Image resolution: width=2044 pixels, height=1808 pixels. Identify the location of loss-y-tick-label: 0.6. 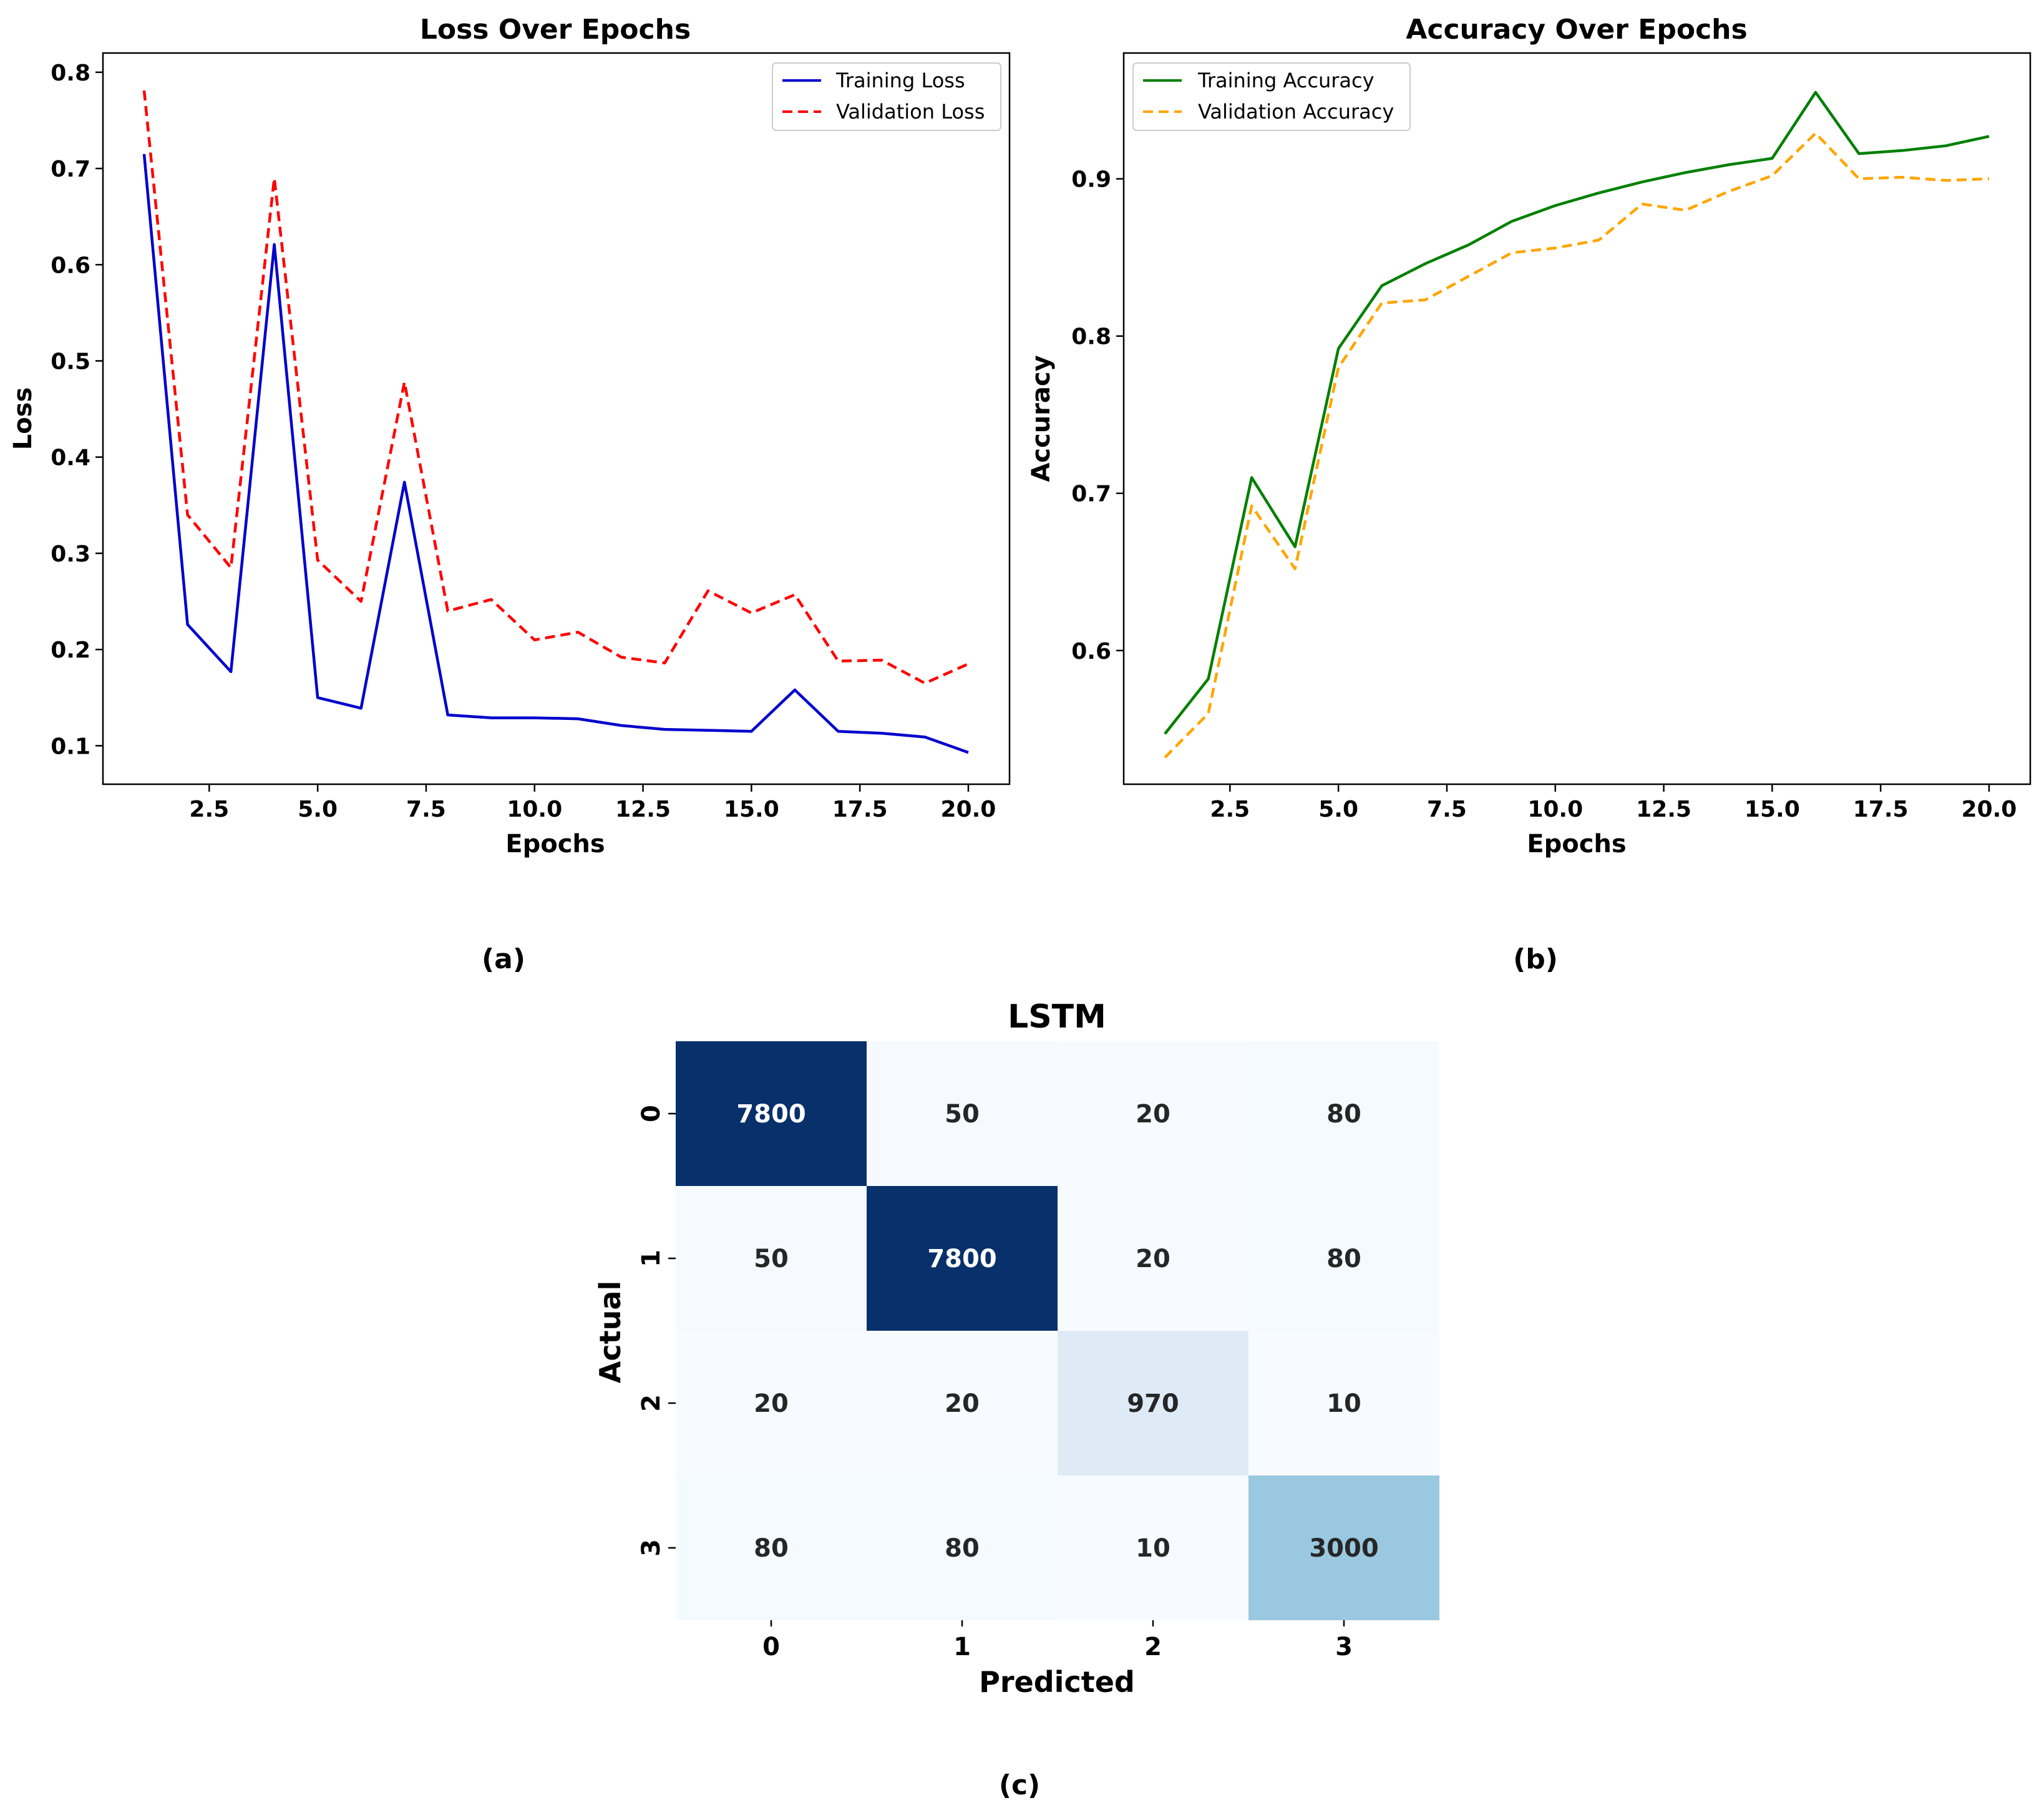
(70, 266).